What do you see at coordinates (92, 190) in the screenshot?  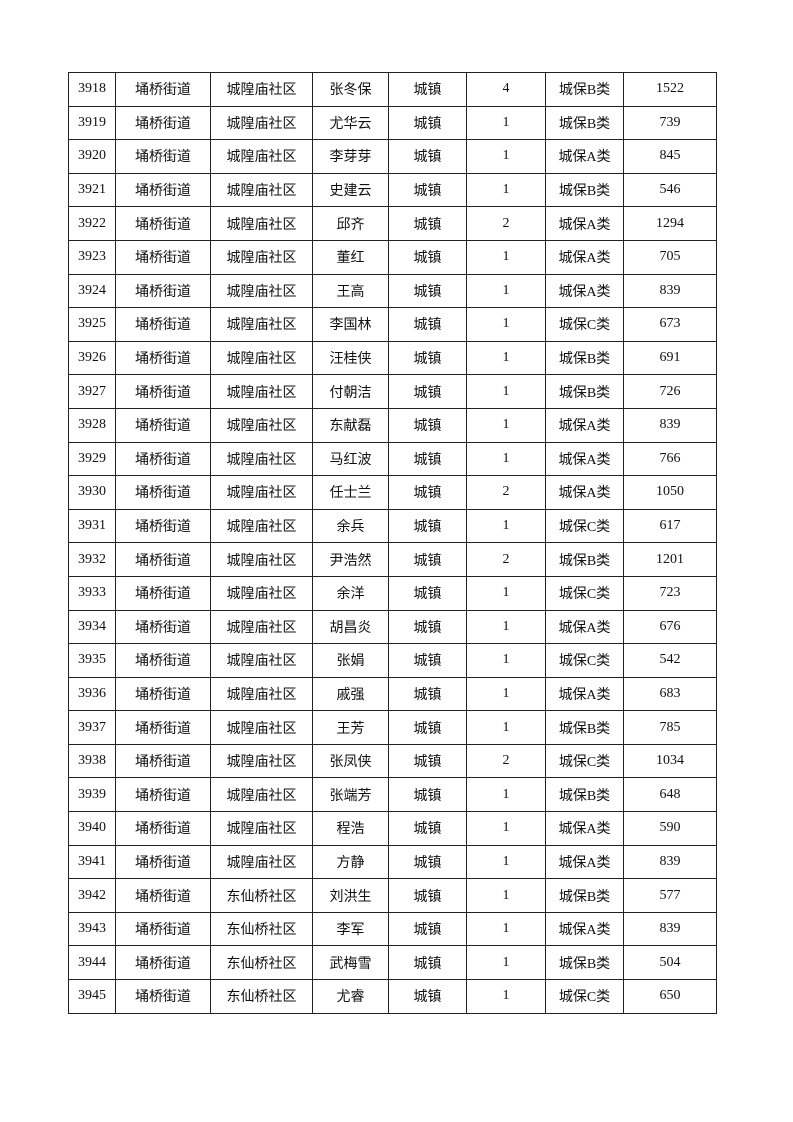 I see `table-cell: 3921` at bounding box center [92, 190].